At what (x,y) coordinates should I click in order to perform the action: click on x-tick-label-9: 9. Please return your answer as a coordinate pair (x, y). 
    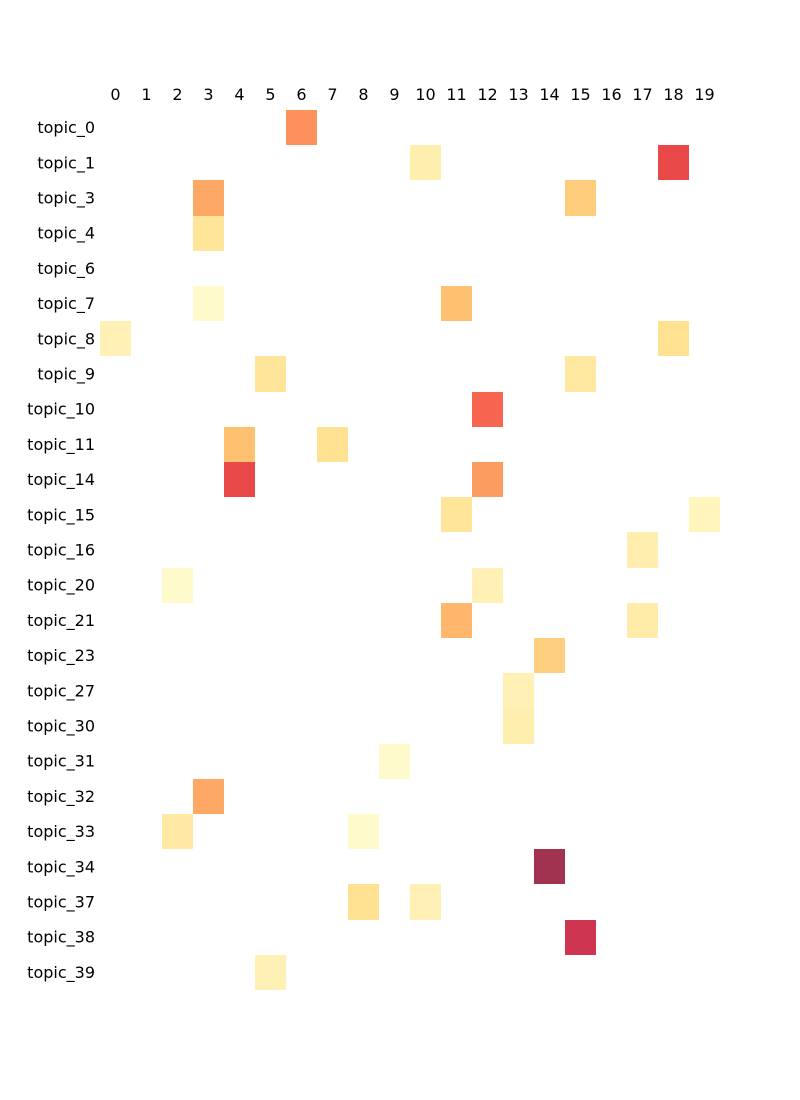
    Looking at the image, I should click on (394, 94).